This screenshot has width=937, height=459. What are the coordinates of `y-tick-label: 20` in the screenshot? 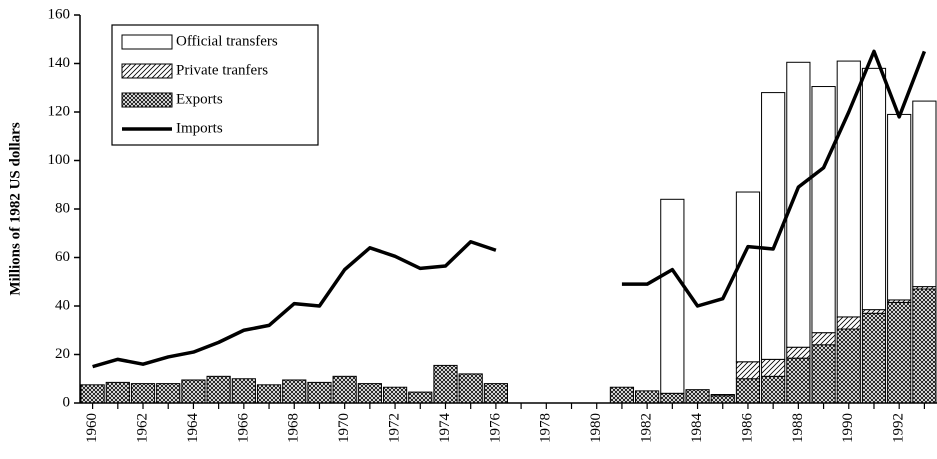 It's located at (62, 354).